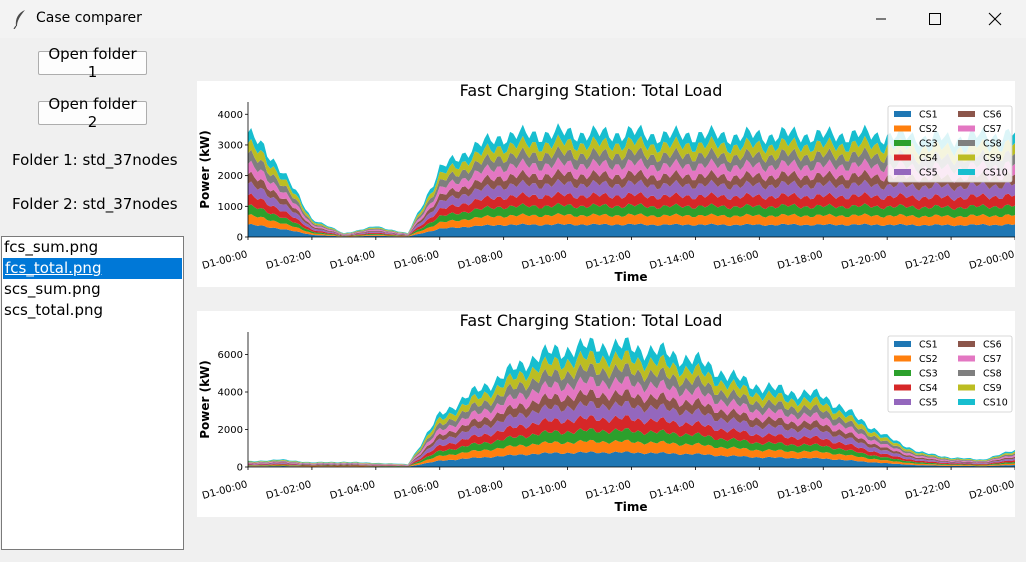 Image resolution: width=1026 pixels, height=562 pixels. Describe the element at coordinates (609, 260) in the screenshot. I see `x-tick-label: D1-12:00` at that location.